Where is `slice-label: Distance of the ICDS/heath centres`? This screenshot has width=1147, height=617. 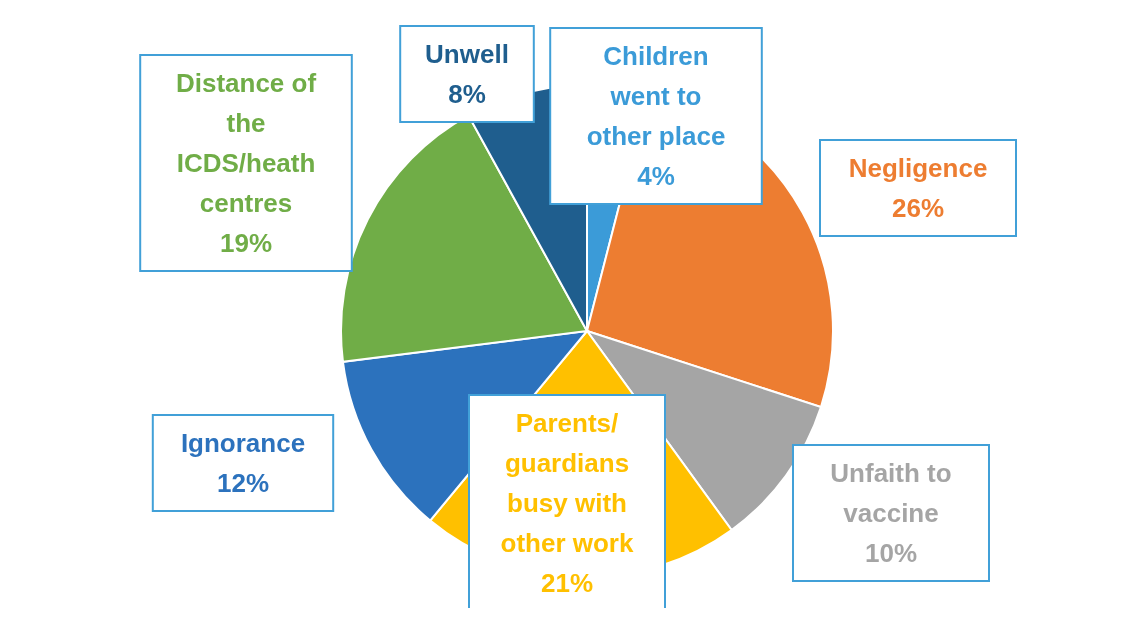
slice-label: Distance of the ICDS/heath centres is located at coordinates (246, 143).